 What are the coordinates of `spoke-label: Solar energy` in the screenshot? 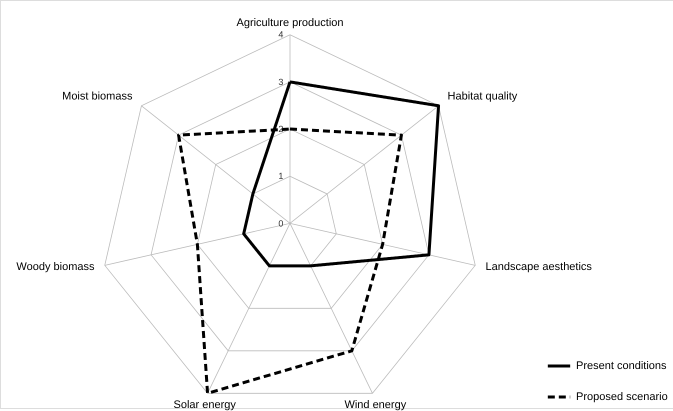 It's located at (204, 405).